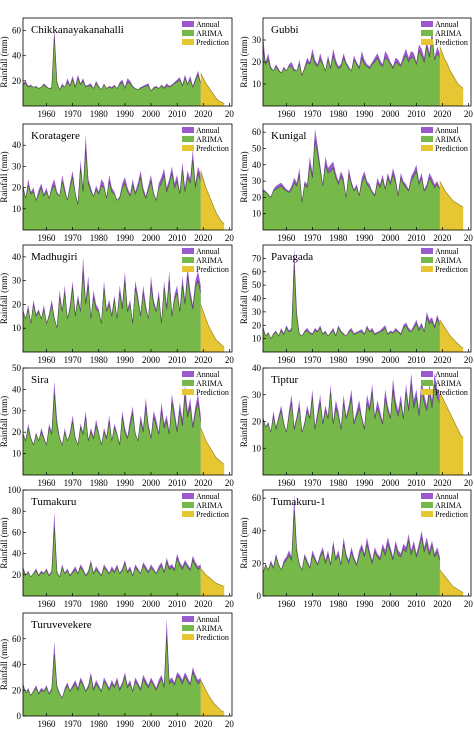 This screenshot has width=474, height=733. What do you see at coordinates (298, 502) in the screenshot?
I see `panel-title: Tumakuru-1` at bounding box center [298, 502].